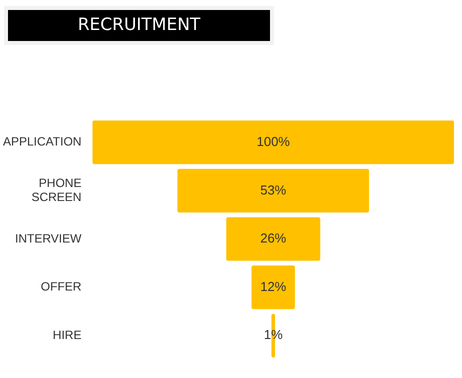 The height and width of the screenshot is (378, 462). What do you see at coordinates (48, 238) in the screenshot?
I see `category-label: INTERVIEW` at bounding box center [48, 238].